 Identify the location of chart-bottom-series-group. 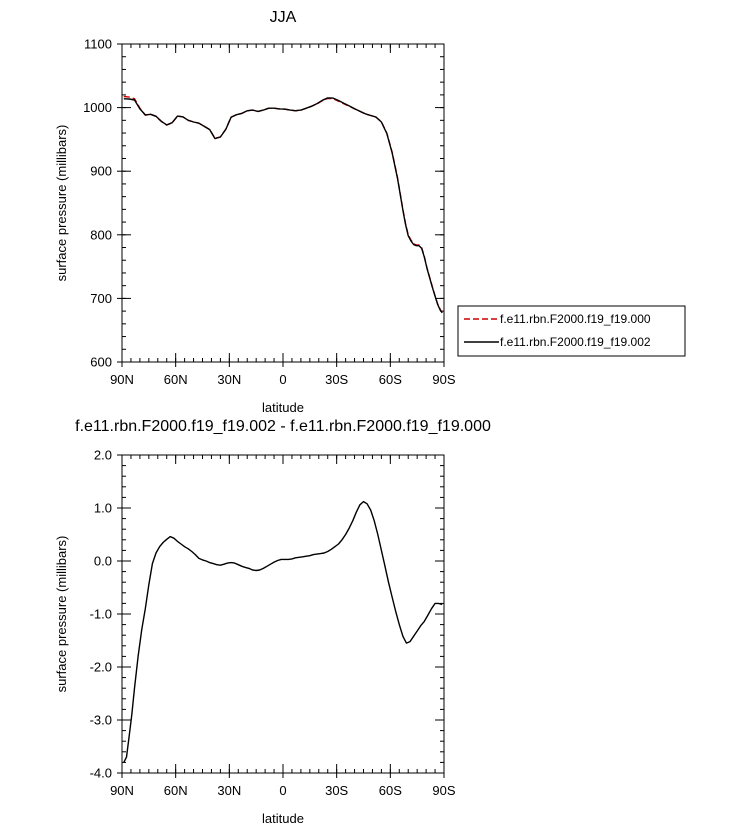
(283, 631).